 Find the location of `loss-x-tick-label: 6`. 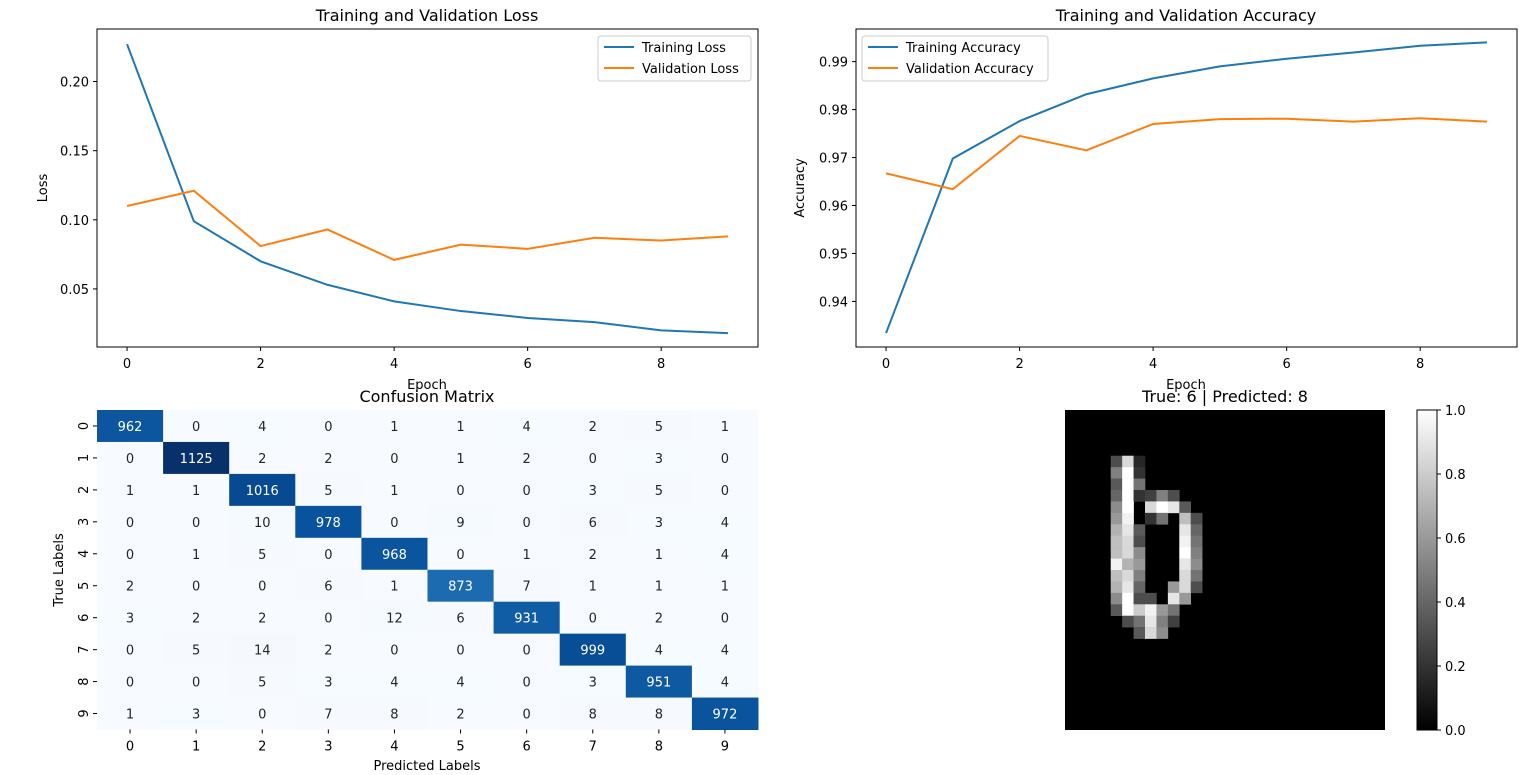

loss-x-tick-label: 6 is located at coordinates (528, 364).